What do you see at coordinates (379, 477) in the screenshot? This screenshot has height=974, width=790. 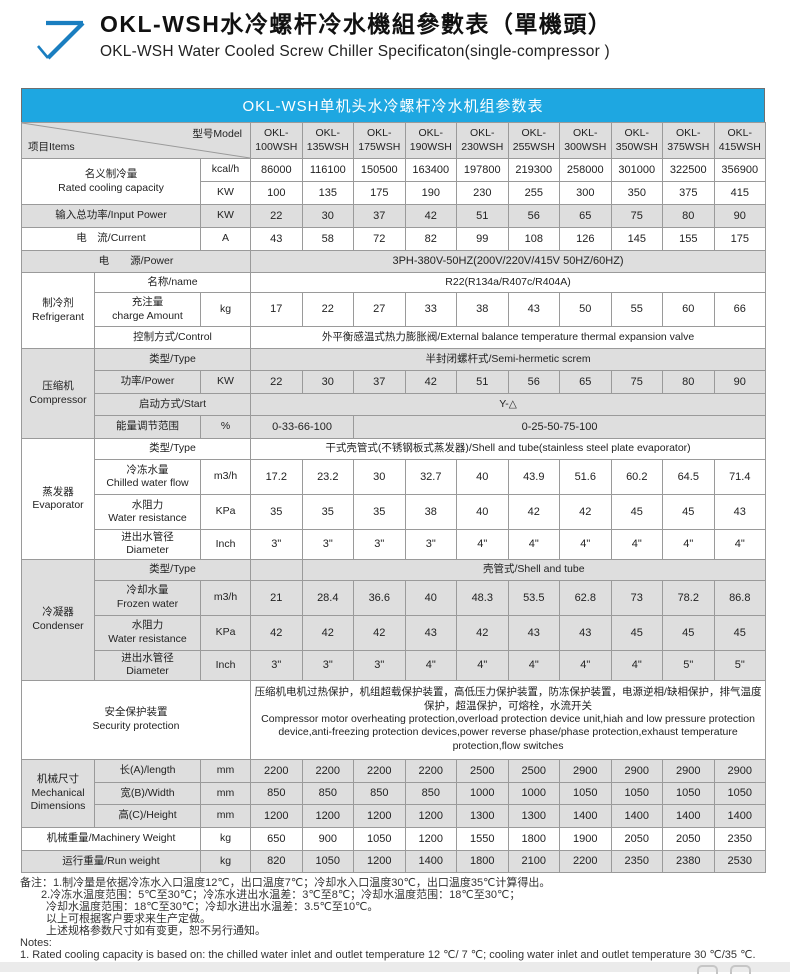 I see `table-cell: 30` at bounding box center [379, 477].